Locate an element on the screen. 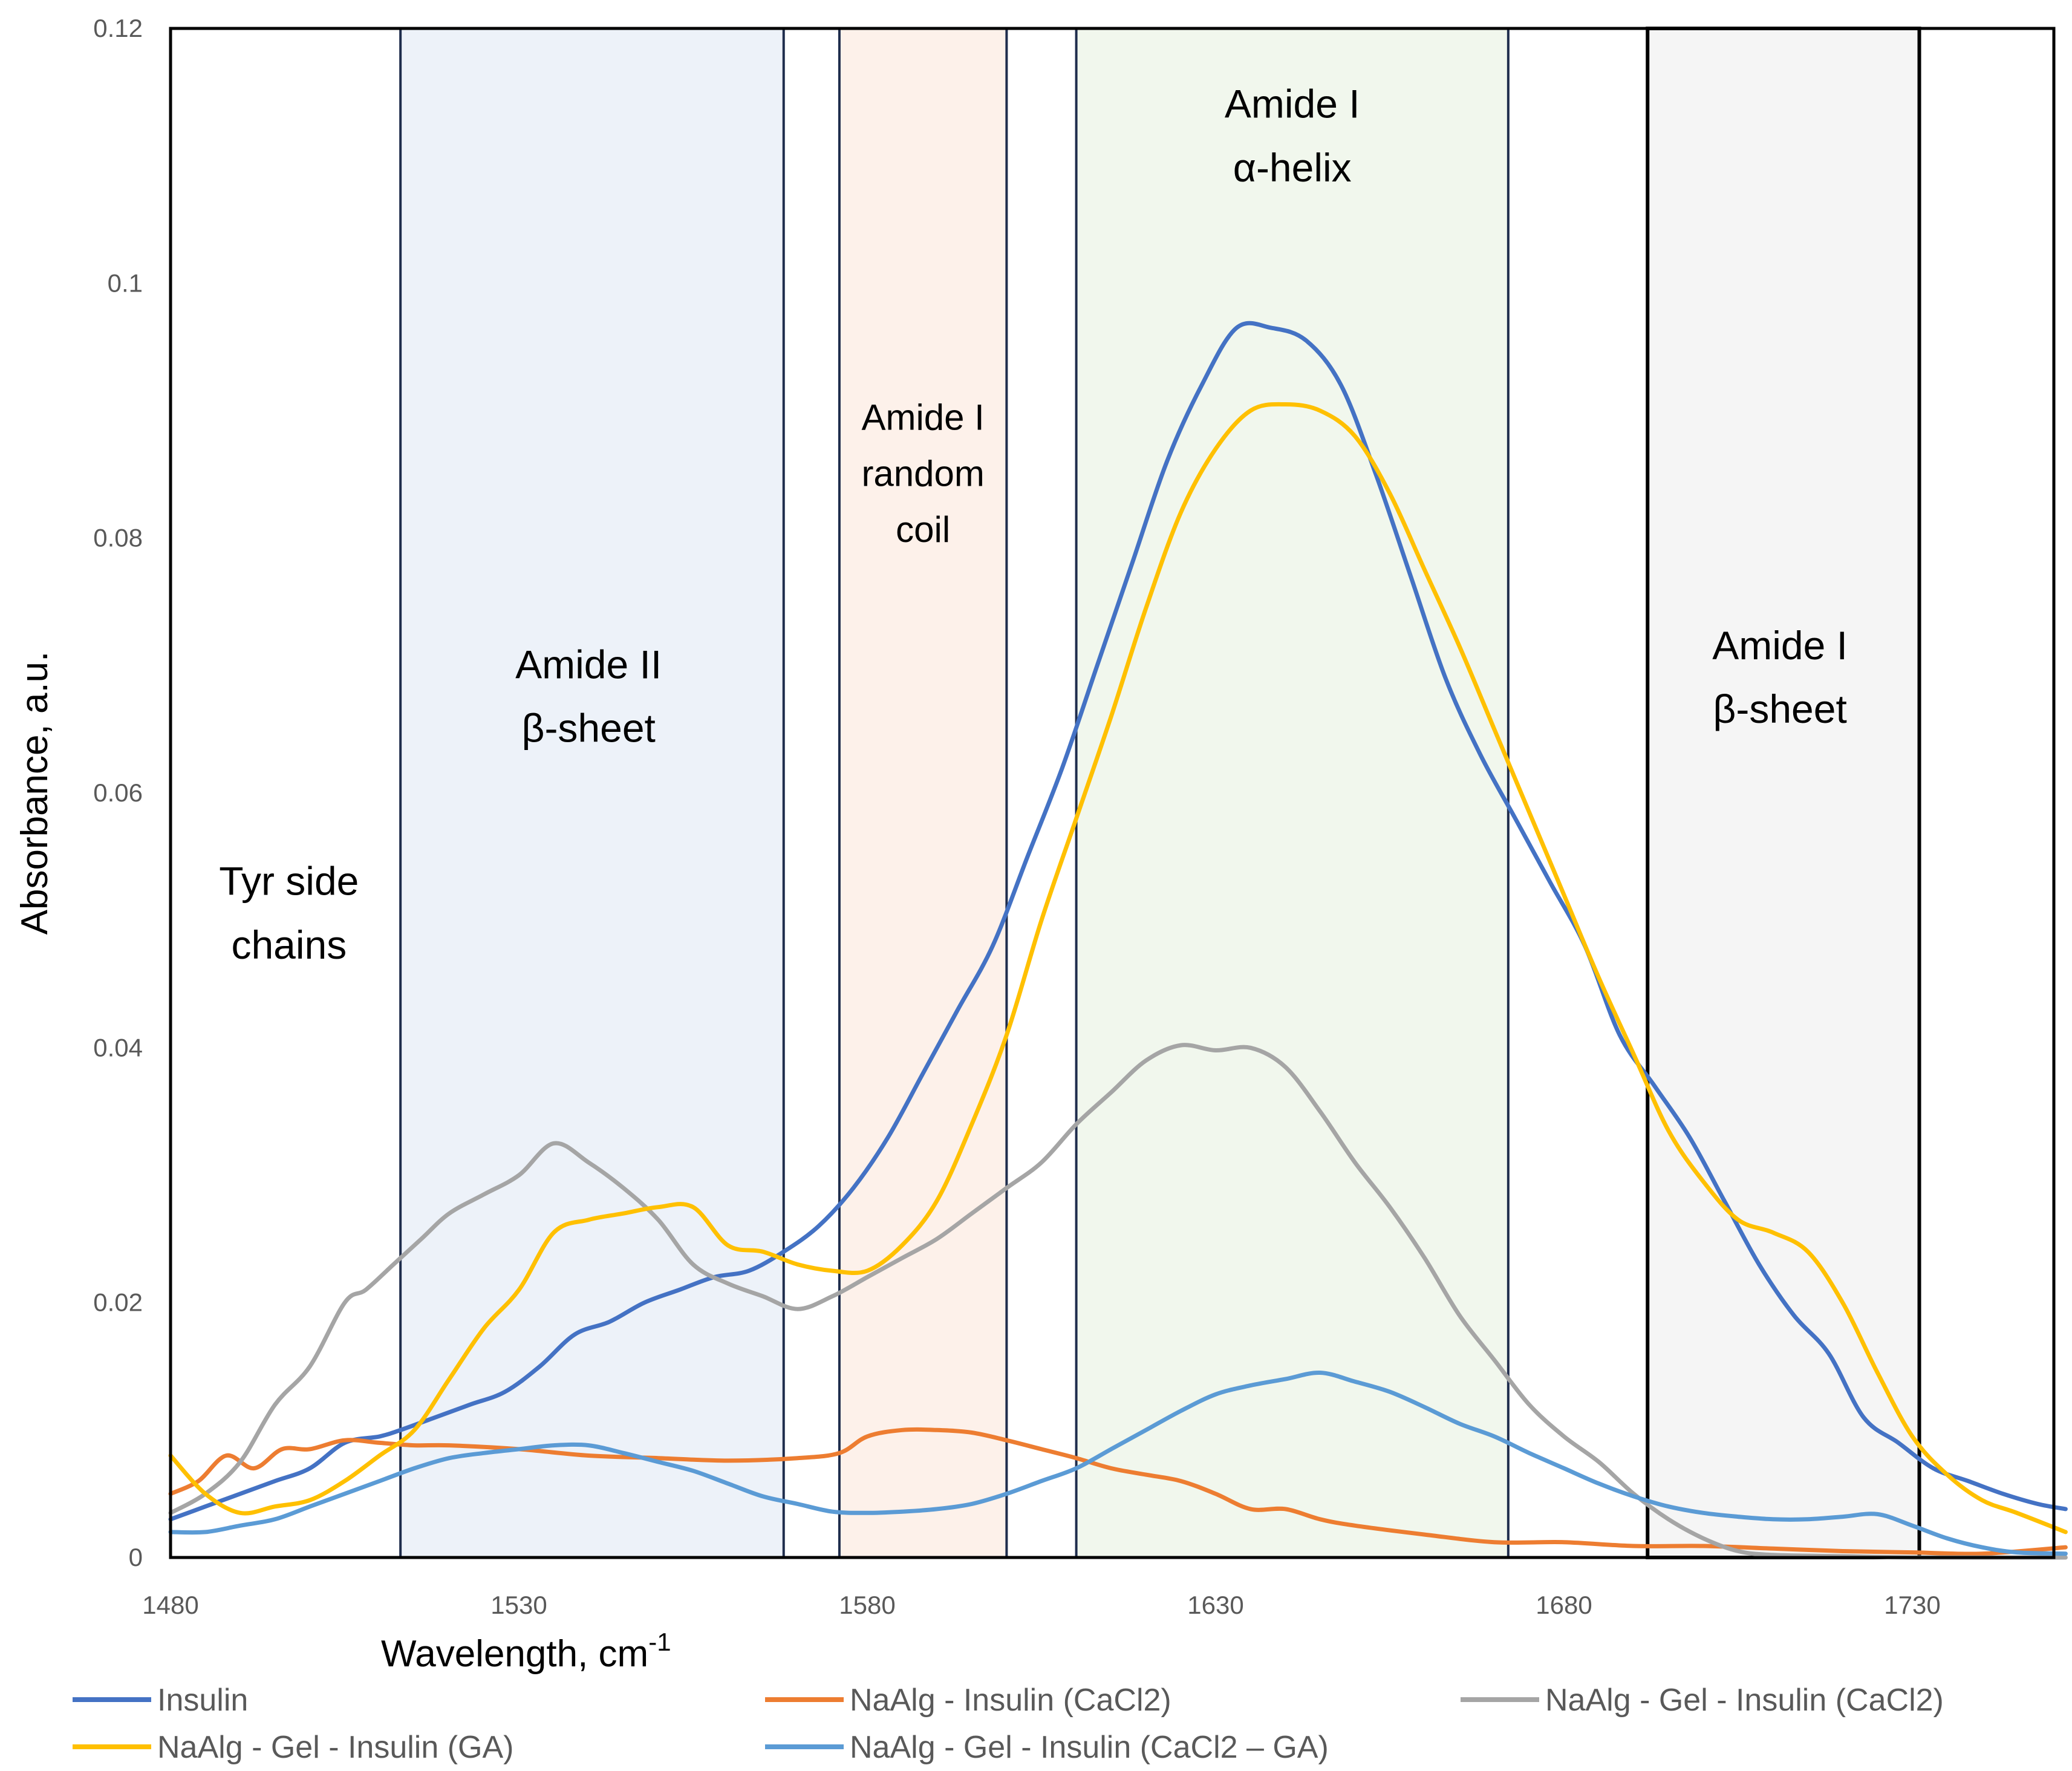 This screenshot has width=2072, height=1771. x-tick-label: 1630 is located at coordinates (1215, 1605).